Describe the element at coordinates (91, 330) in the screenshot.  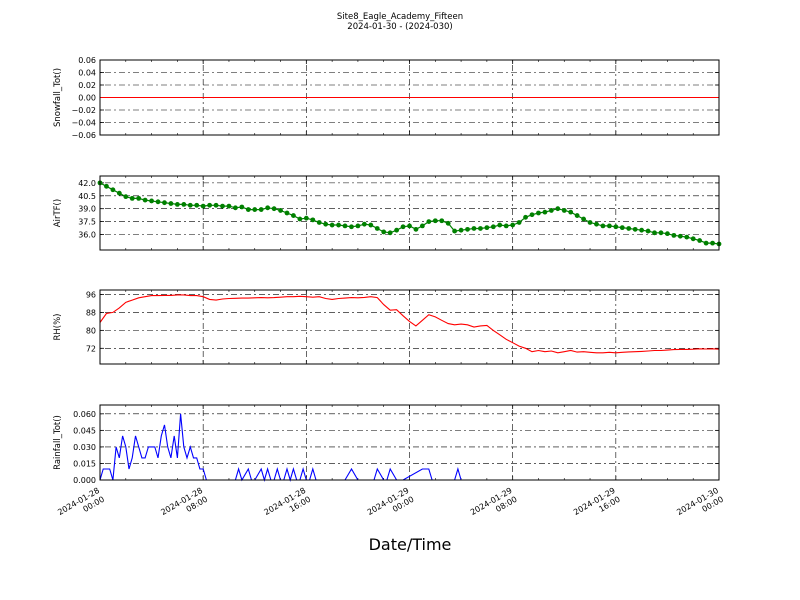
I see `y-tick-label: 80` at that location.